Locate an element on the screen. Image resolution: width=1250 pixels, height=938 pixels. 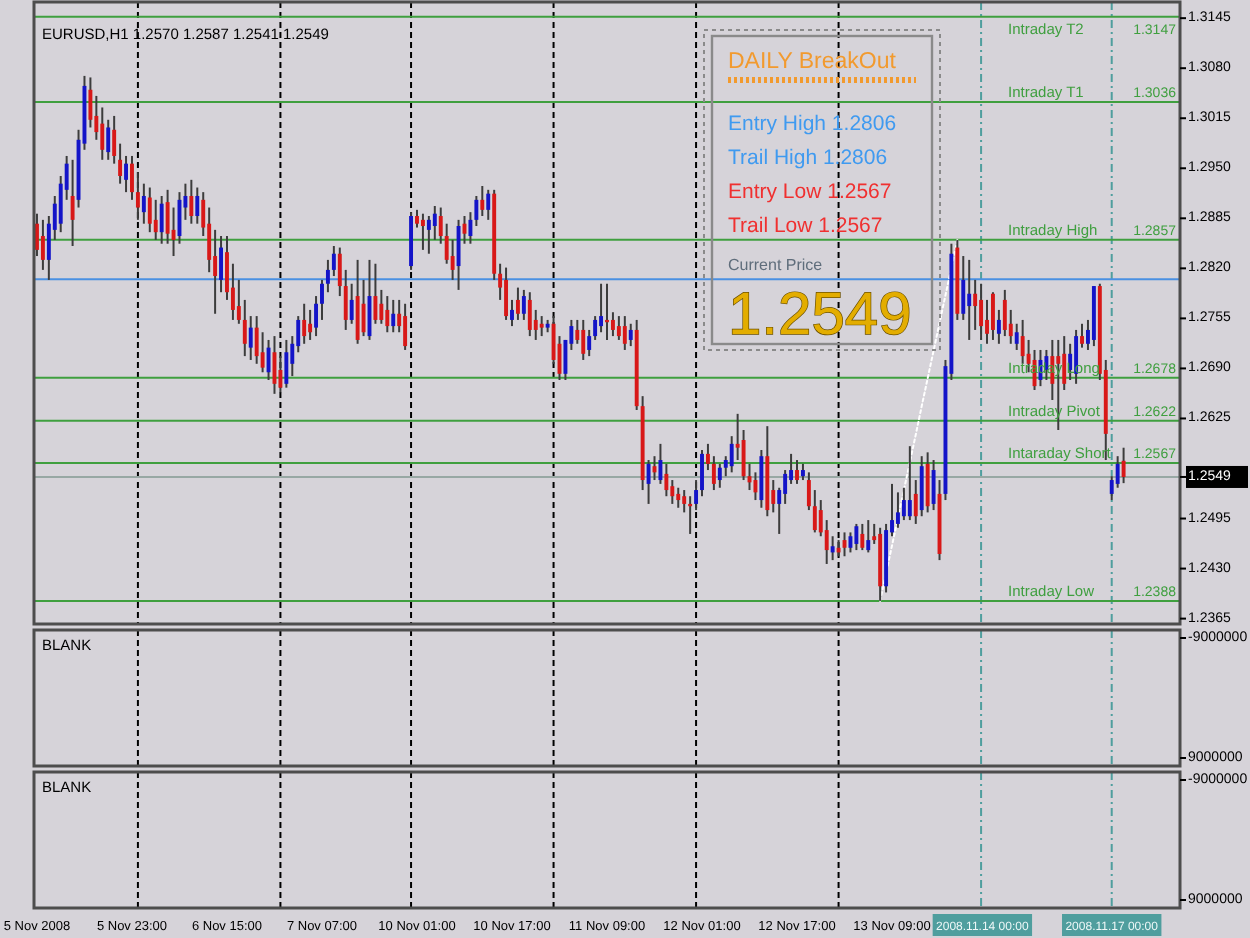
annotation: Current Price is located at coordinates (776, 265).